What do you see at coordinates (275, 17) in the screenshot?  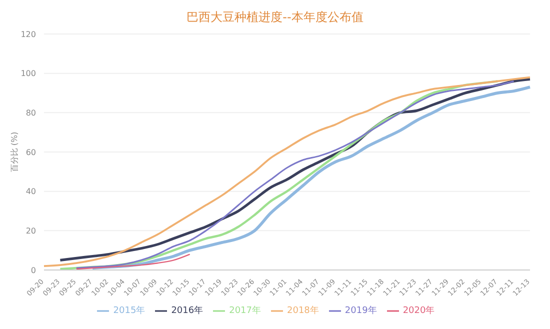 I see `chart-title: 巴西大豆种植进度--本年度公布值` at bounding box center [275, 17].